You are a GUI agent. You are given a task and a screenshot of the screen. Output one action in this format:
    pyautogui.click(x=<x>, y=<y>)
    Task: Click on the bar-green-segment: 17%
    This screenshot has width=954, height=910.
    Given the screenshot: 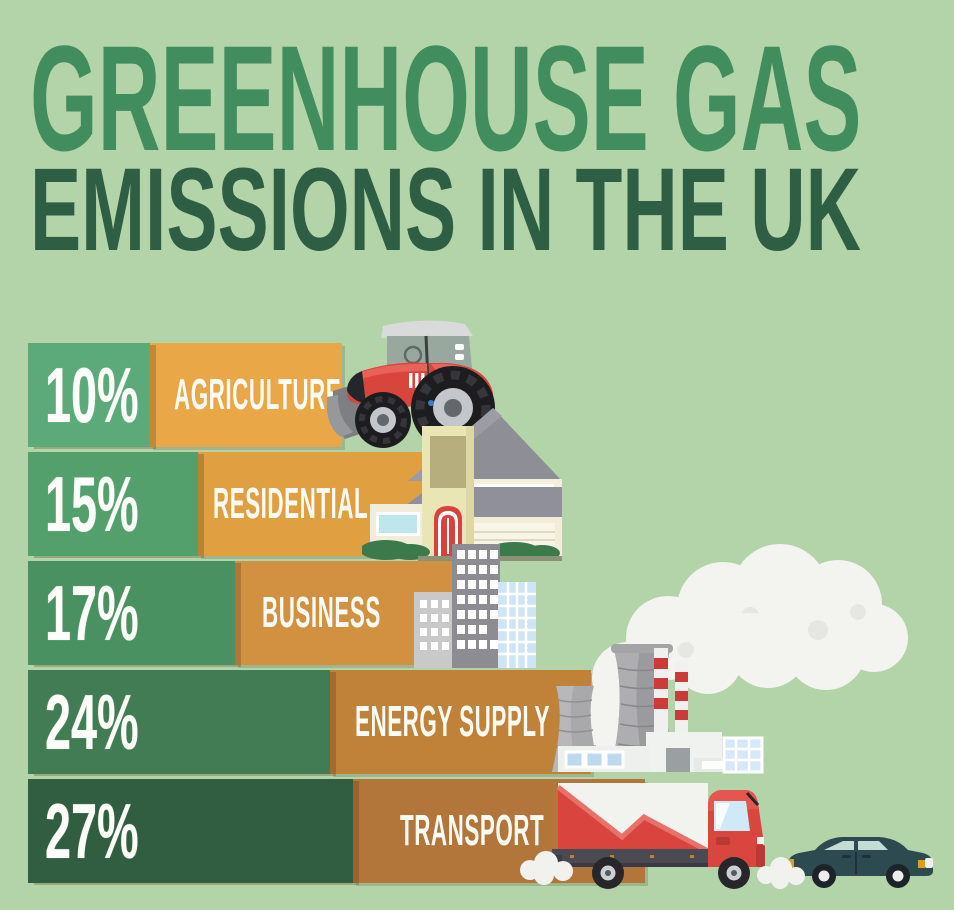 What is the action you would take?
    pyautogui.click(x=131, y=613)
    